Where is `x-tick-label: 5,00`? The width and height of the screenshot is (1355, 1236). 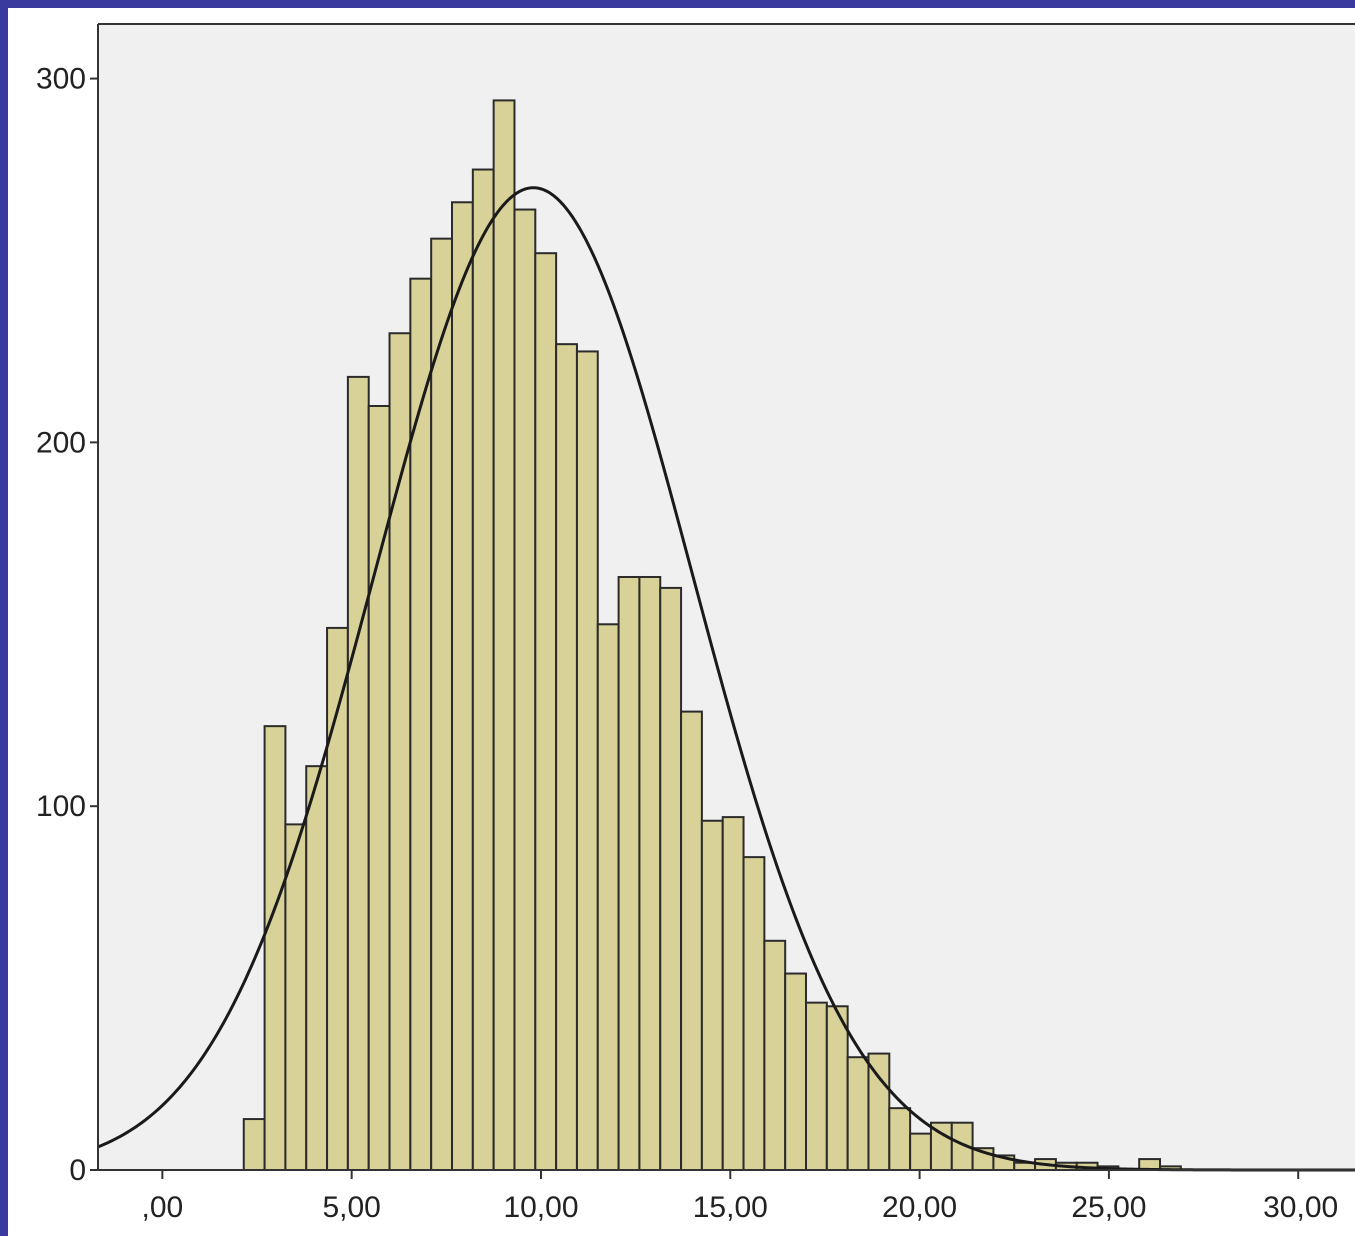 x-tick-label: 5,00 is located at coordinates (351, 1207).